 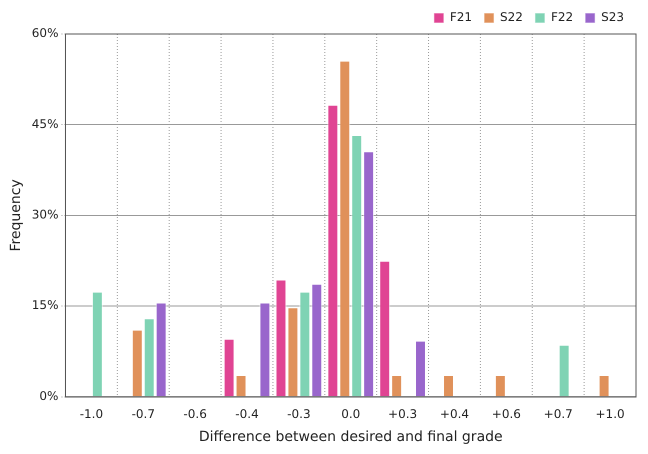 What do you see at coordinates (195, 414) in the screenshot?
I see `x-tick-label: -0.6` at bounding box center [195, 414].